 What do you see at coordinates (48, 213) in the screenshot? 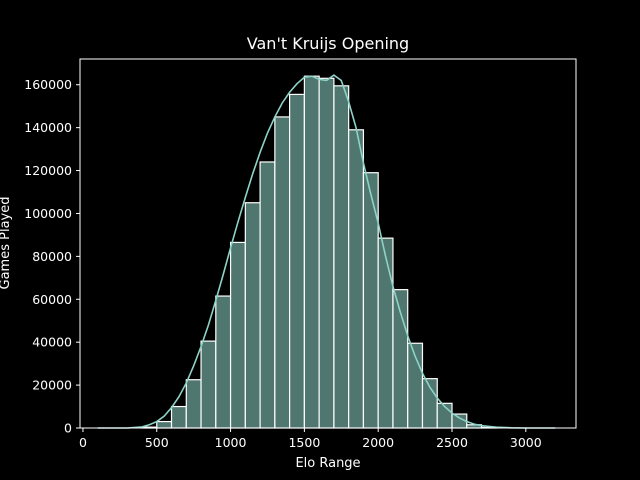
I see `y-tick-label: 100000` at bounding box center [48, 213].